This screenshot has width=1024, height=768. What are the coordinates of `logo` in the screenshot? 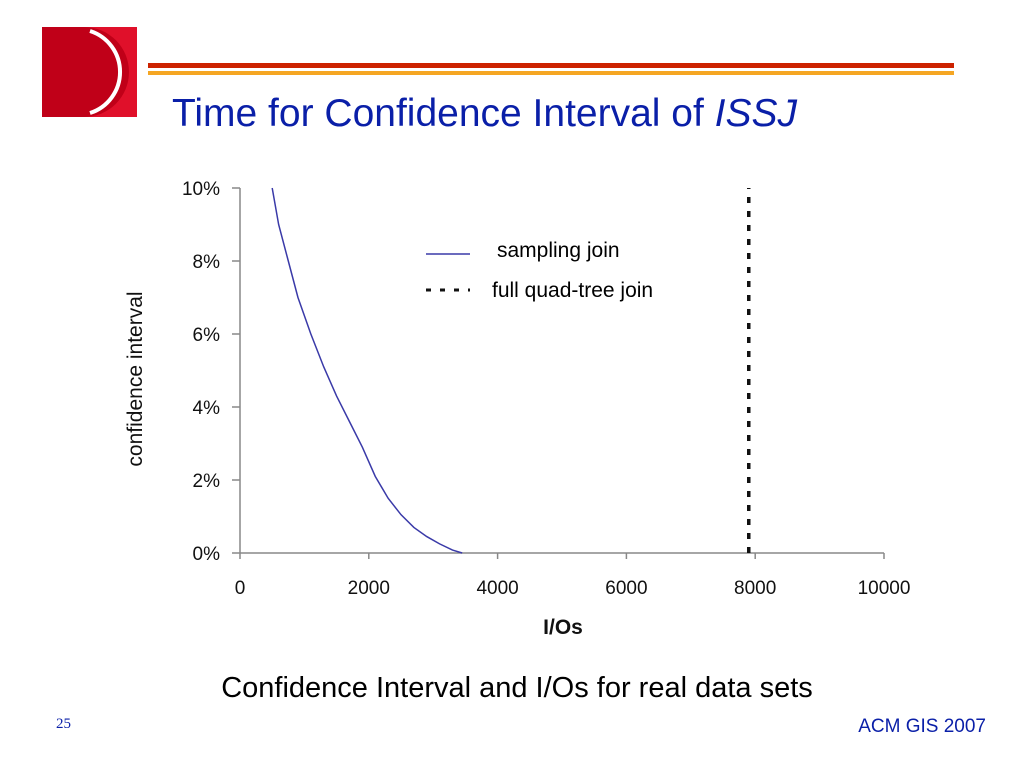 It's located at (89, 72).